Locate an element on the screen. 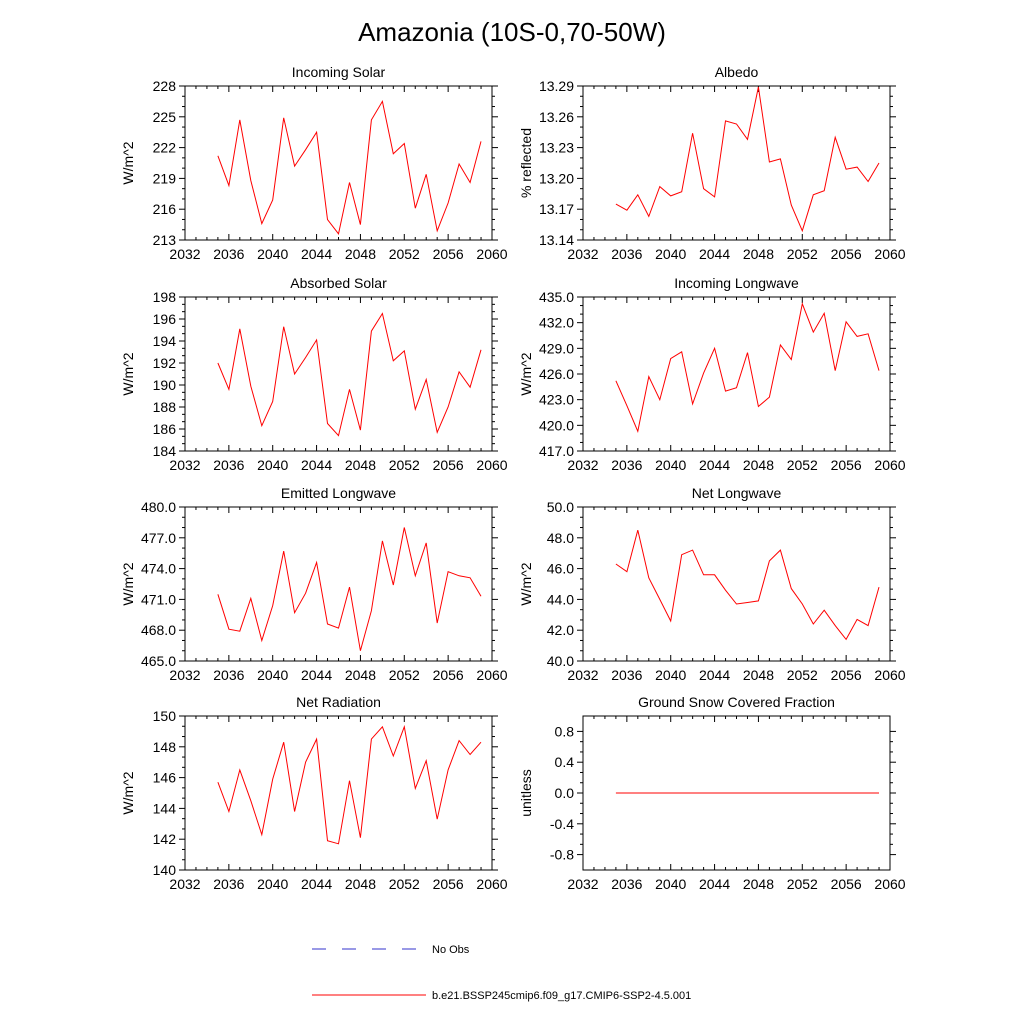  y-tick-label: 188 is located at coordinates (165, 407).